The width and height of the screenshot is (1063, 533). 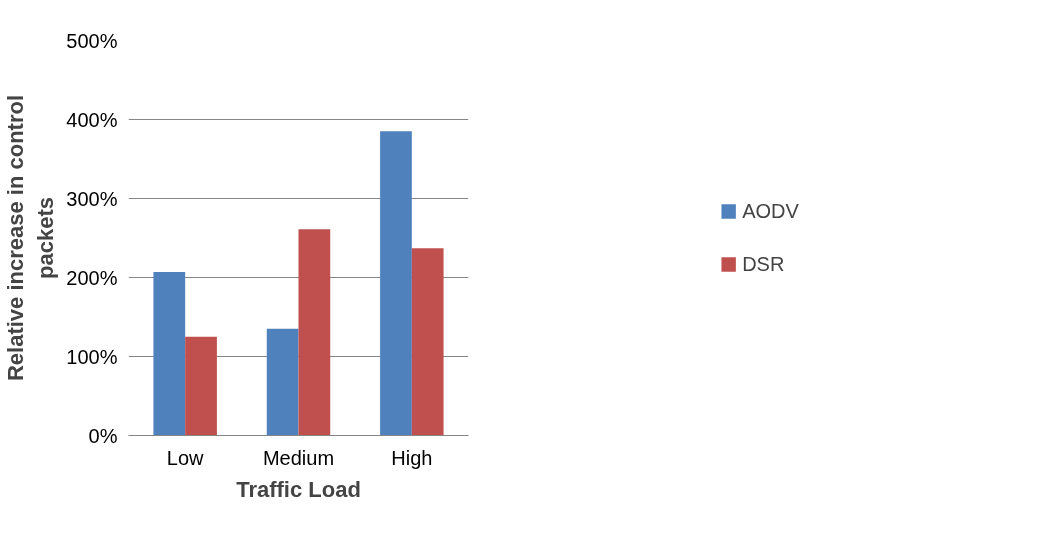 I want to click on y-axis-title: Relative increase in control packets, so click(x=31, y=238).